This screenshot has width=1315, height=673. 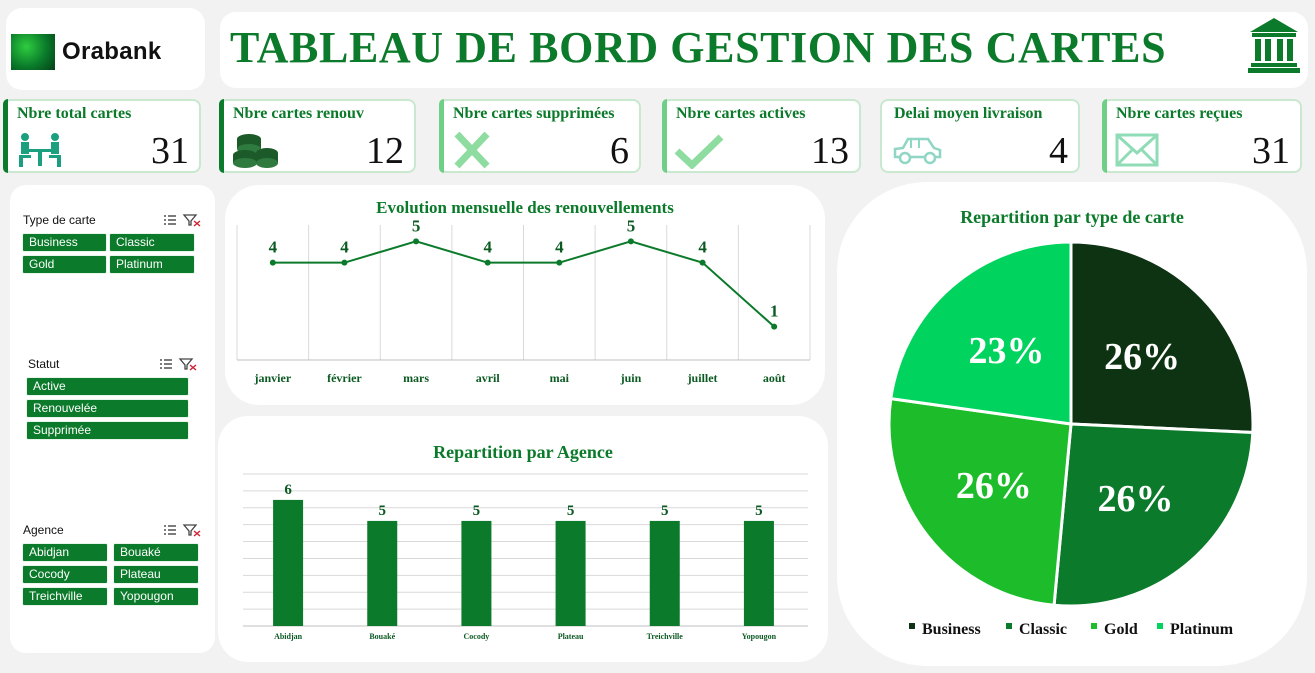 I want to click on bar-chart-title: Repartition par Agence, so click(x=523, y=452).